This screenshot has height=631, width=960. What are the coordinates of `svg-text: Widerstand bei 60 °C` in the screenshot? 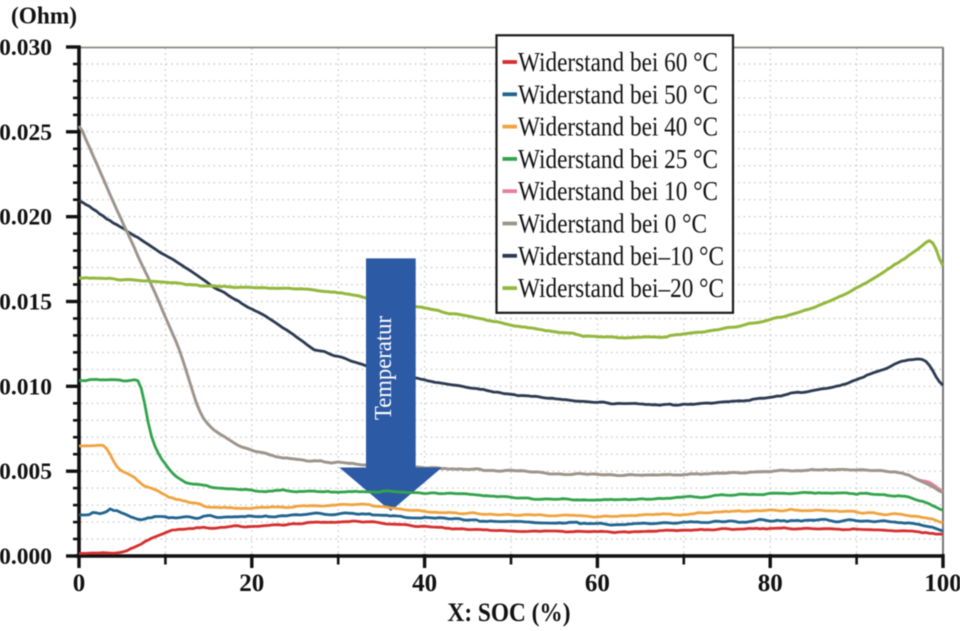 It's located at (618, 61).